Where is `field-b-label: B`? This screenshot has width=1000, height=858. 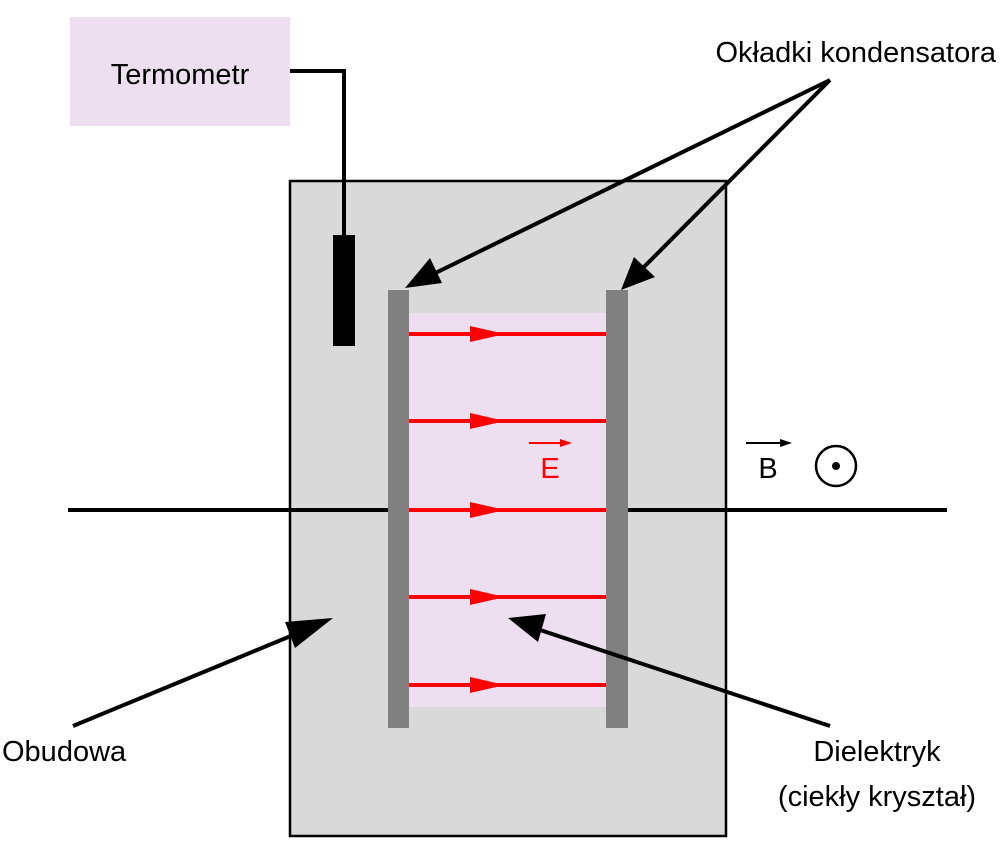
field-b-label: B is located at coordinates (767, 469).